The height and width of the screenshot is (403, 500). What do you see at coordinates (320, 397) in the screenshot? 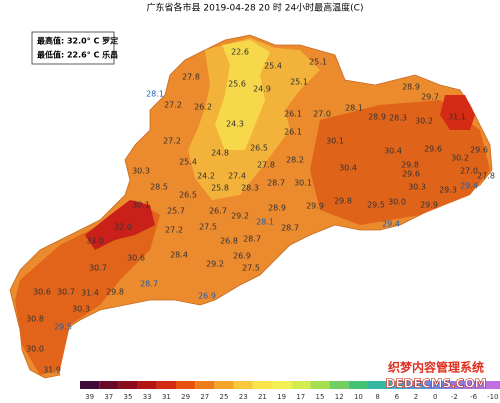
I see `legend-label: 15` at bounding box center [320, 397].